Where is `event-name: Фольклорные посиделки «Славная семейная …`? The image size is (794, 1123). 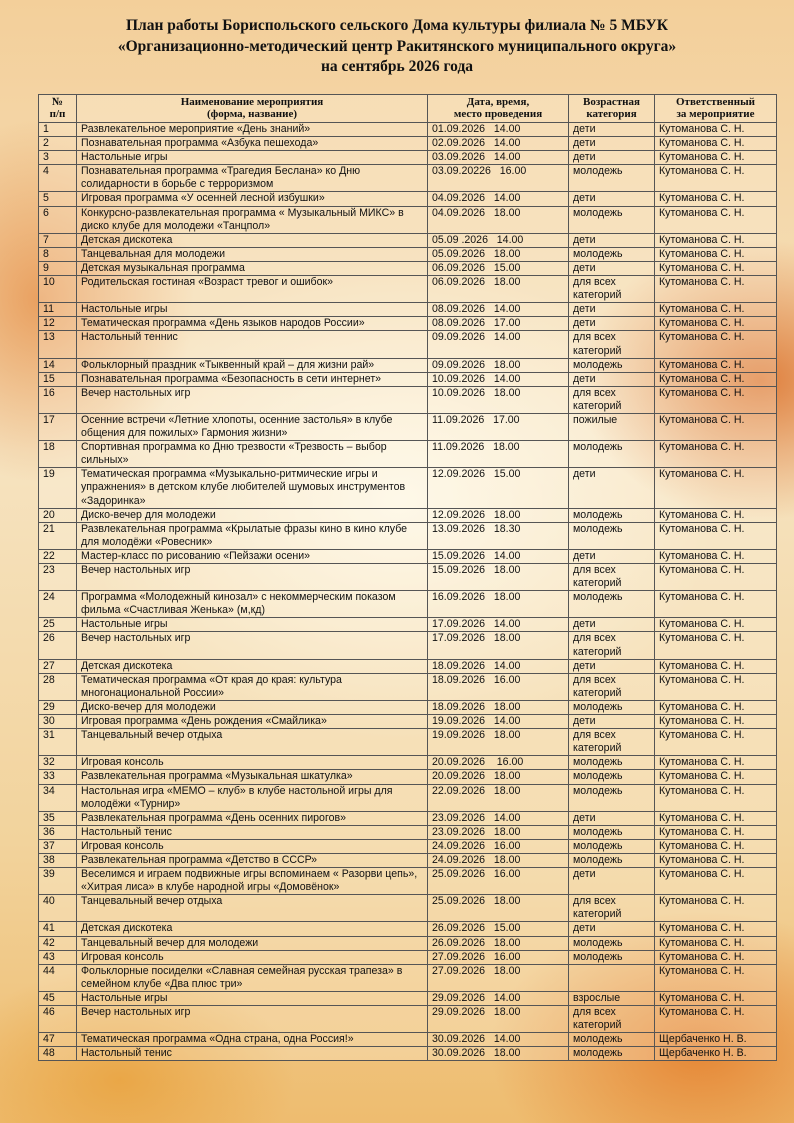 event-name: Фольклорные посиделки «Славная семейная … is located at coordinates (252, 977).